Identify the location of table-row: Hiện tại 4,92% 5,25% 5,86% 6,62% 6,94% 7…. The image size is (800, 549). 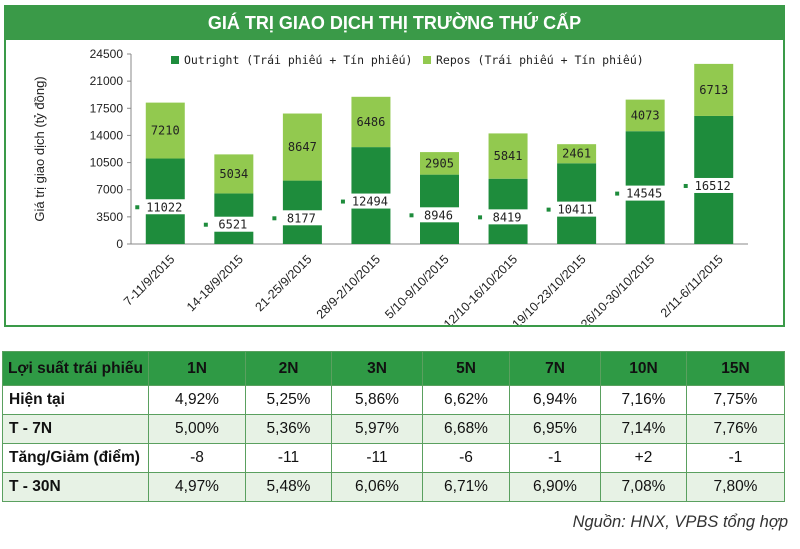
(393, 400).